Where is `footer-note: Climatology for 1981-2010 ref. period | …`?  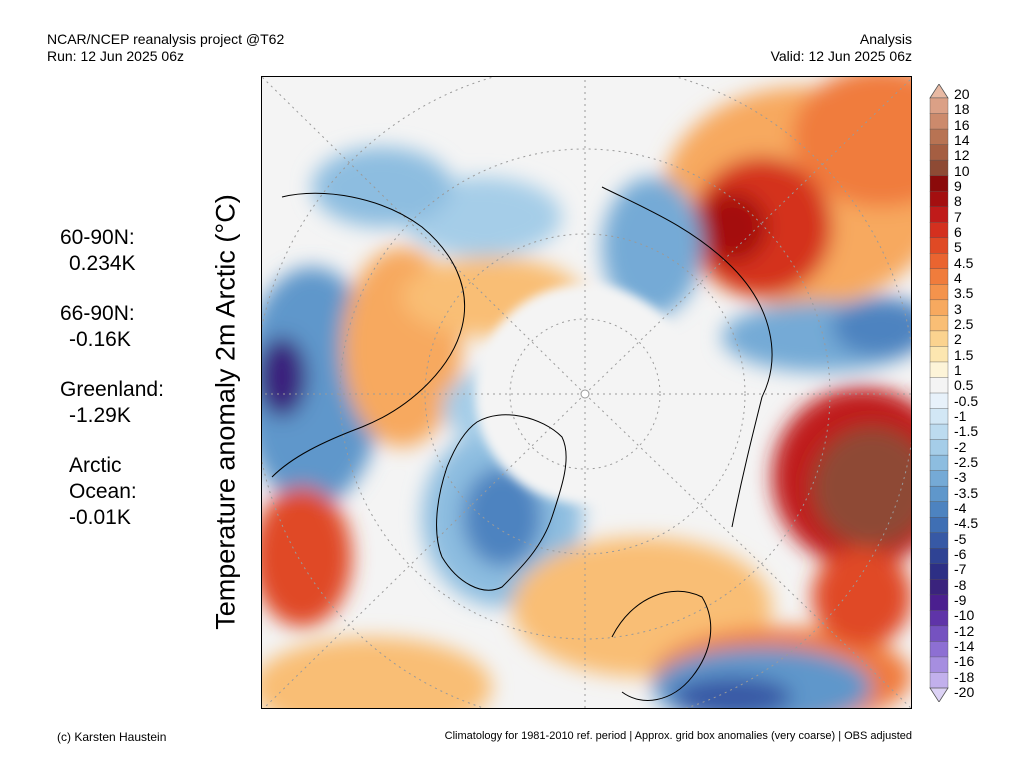 footer-note: Climatology for 1981-2010 ref. period | … is located at coordinates (678, 736).